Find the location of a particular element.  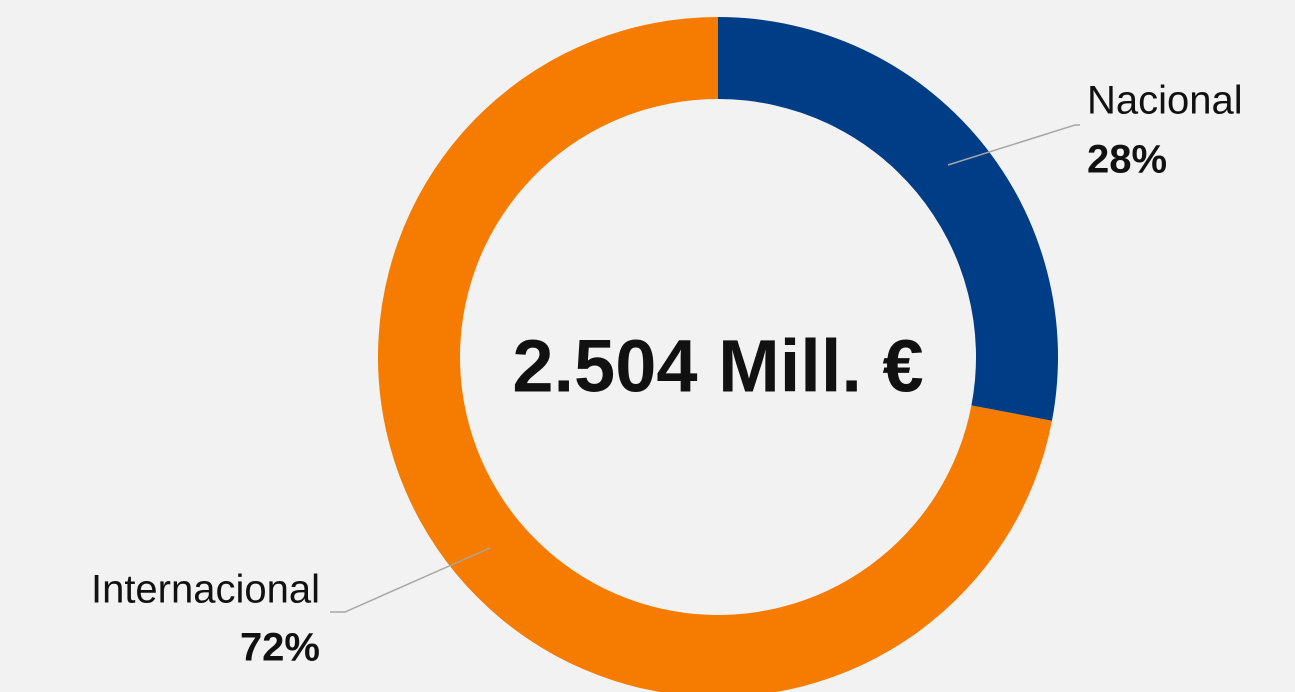

value-label: 28% is located at coordinates (1127, 160).